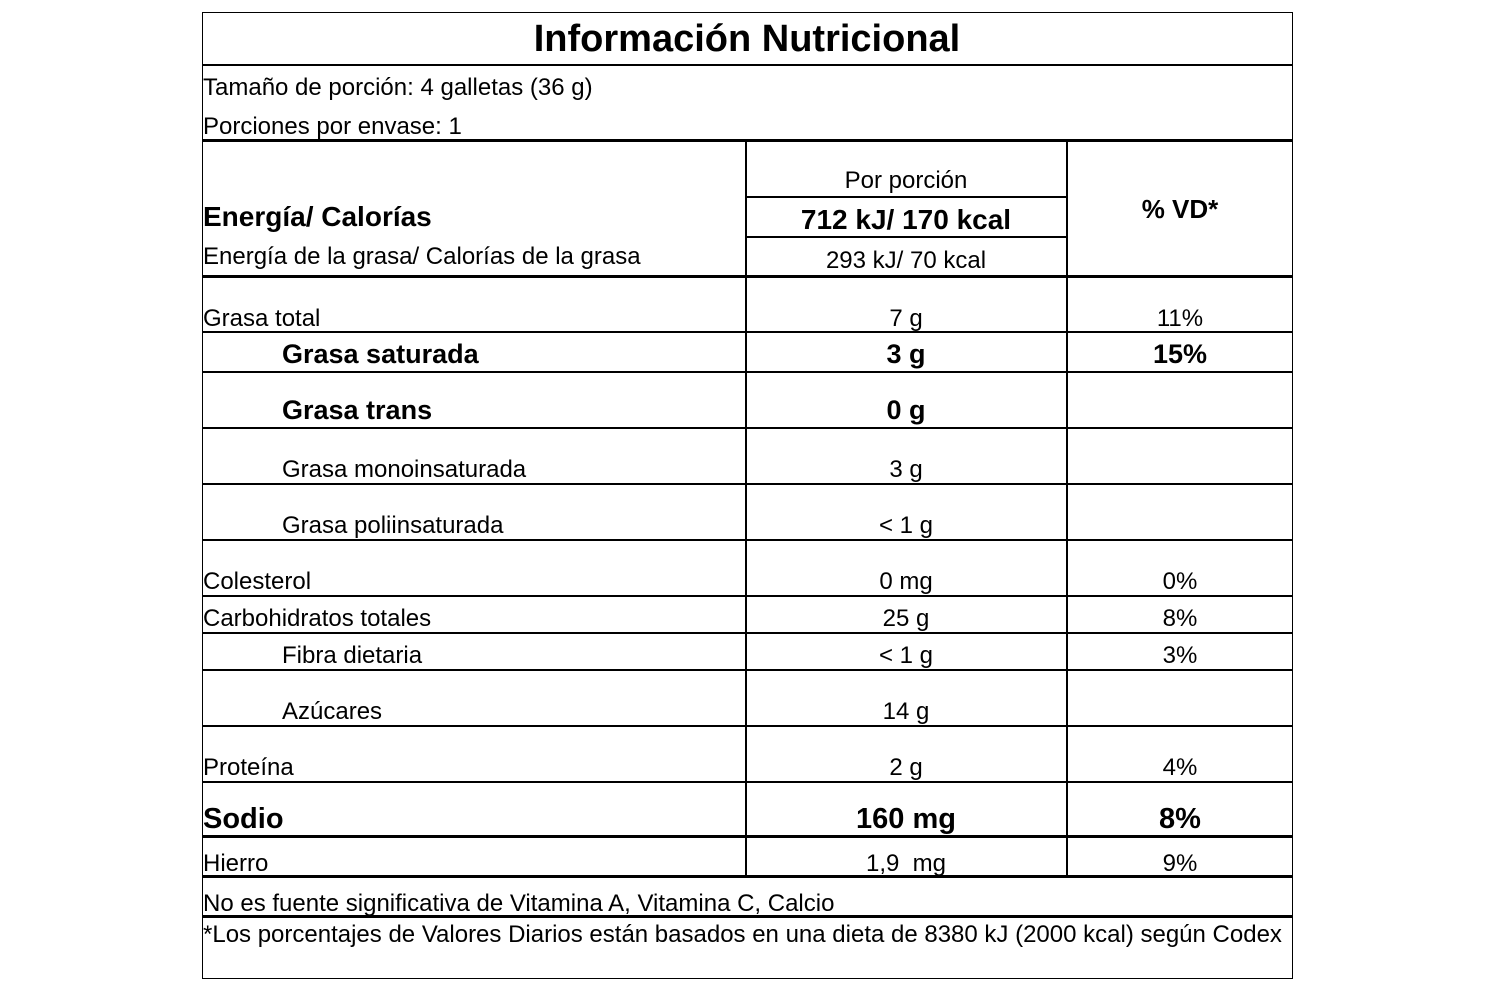  Describe the element at coordinates (906, 863) in the screenshot. I see `nutrient-amount-iron: 1,9 mg` at that location.